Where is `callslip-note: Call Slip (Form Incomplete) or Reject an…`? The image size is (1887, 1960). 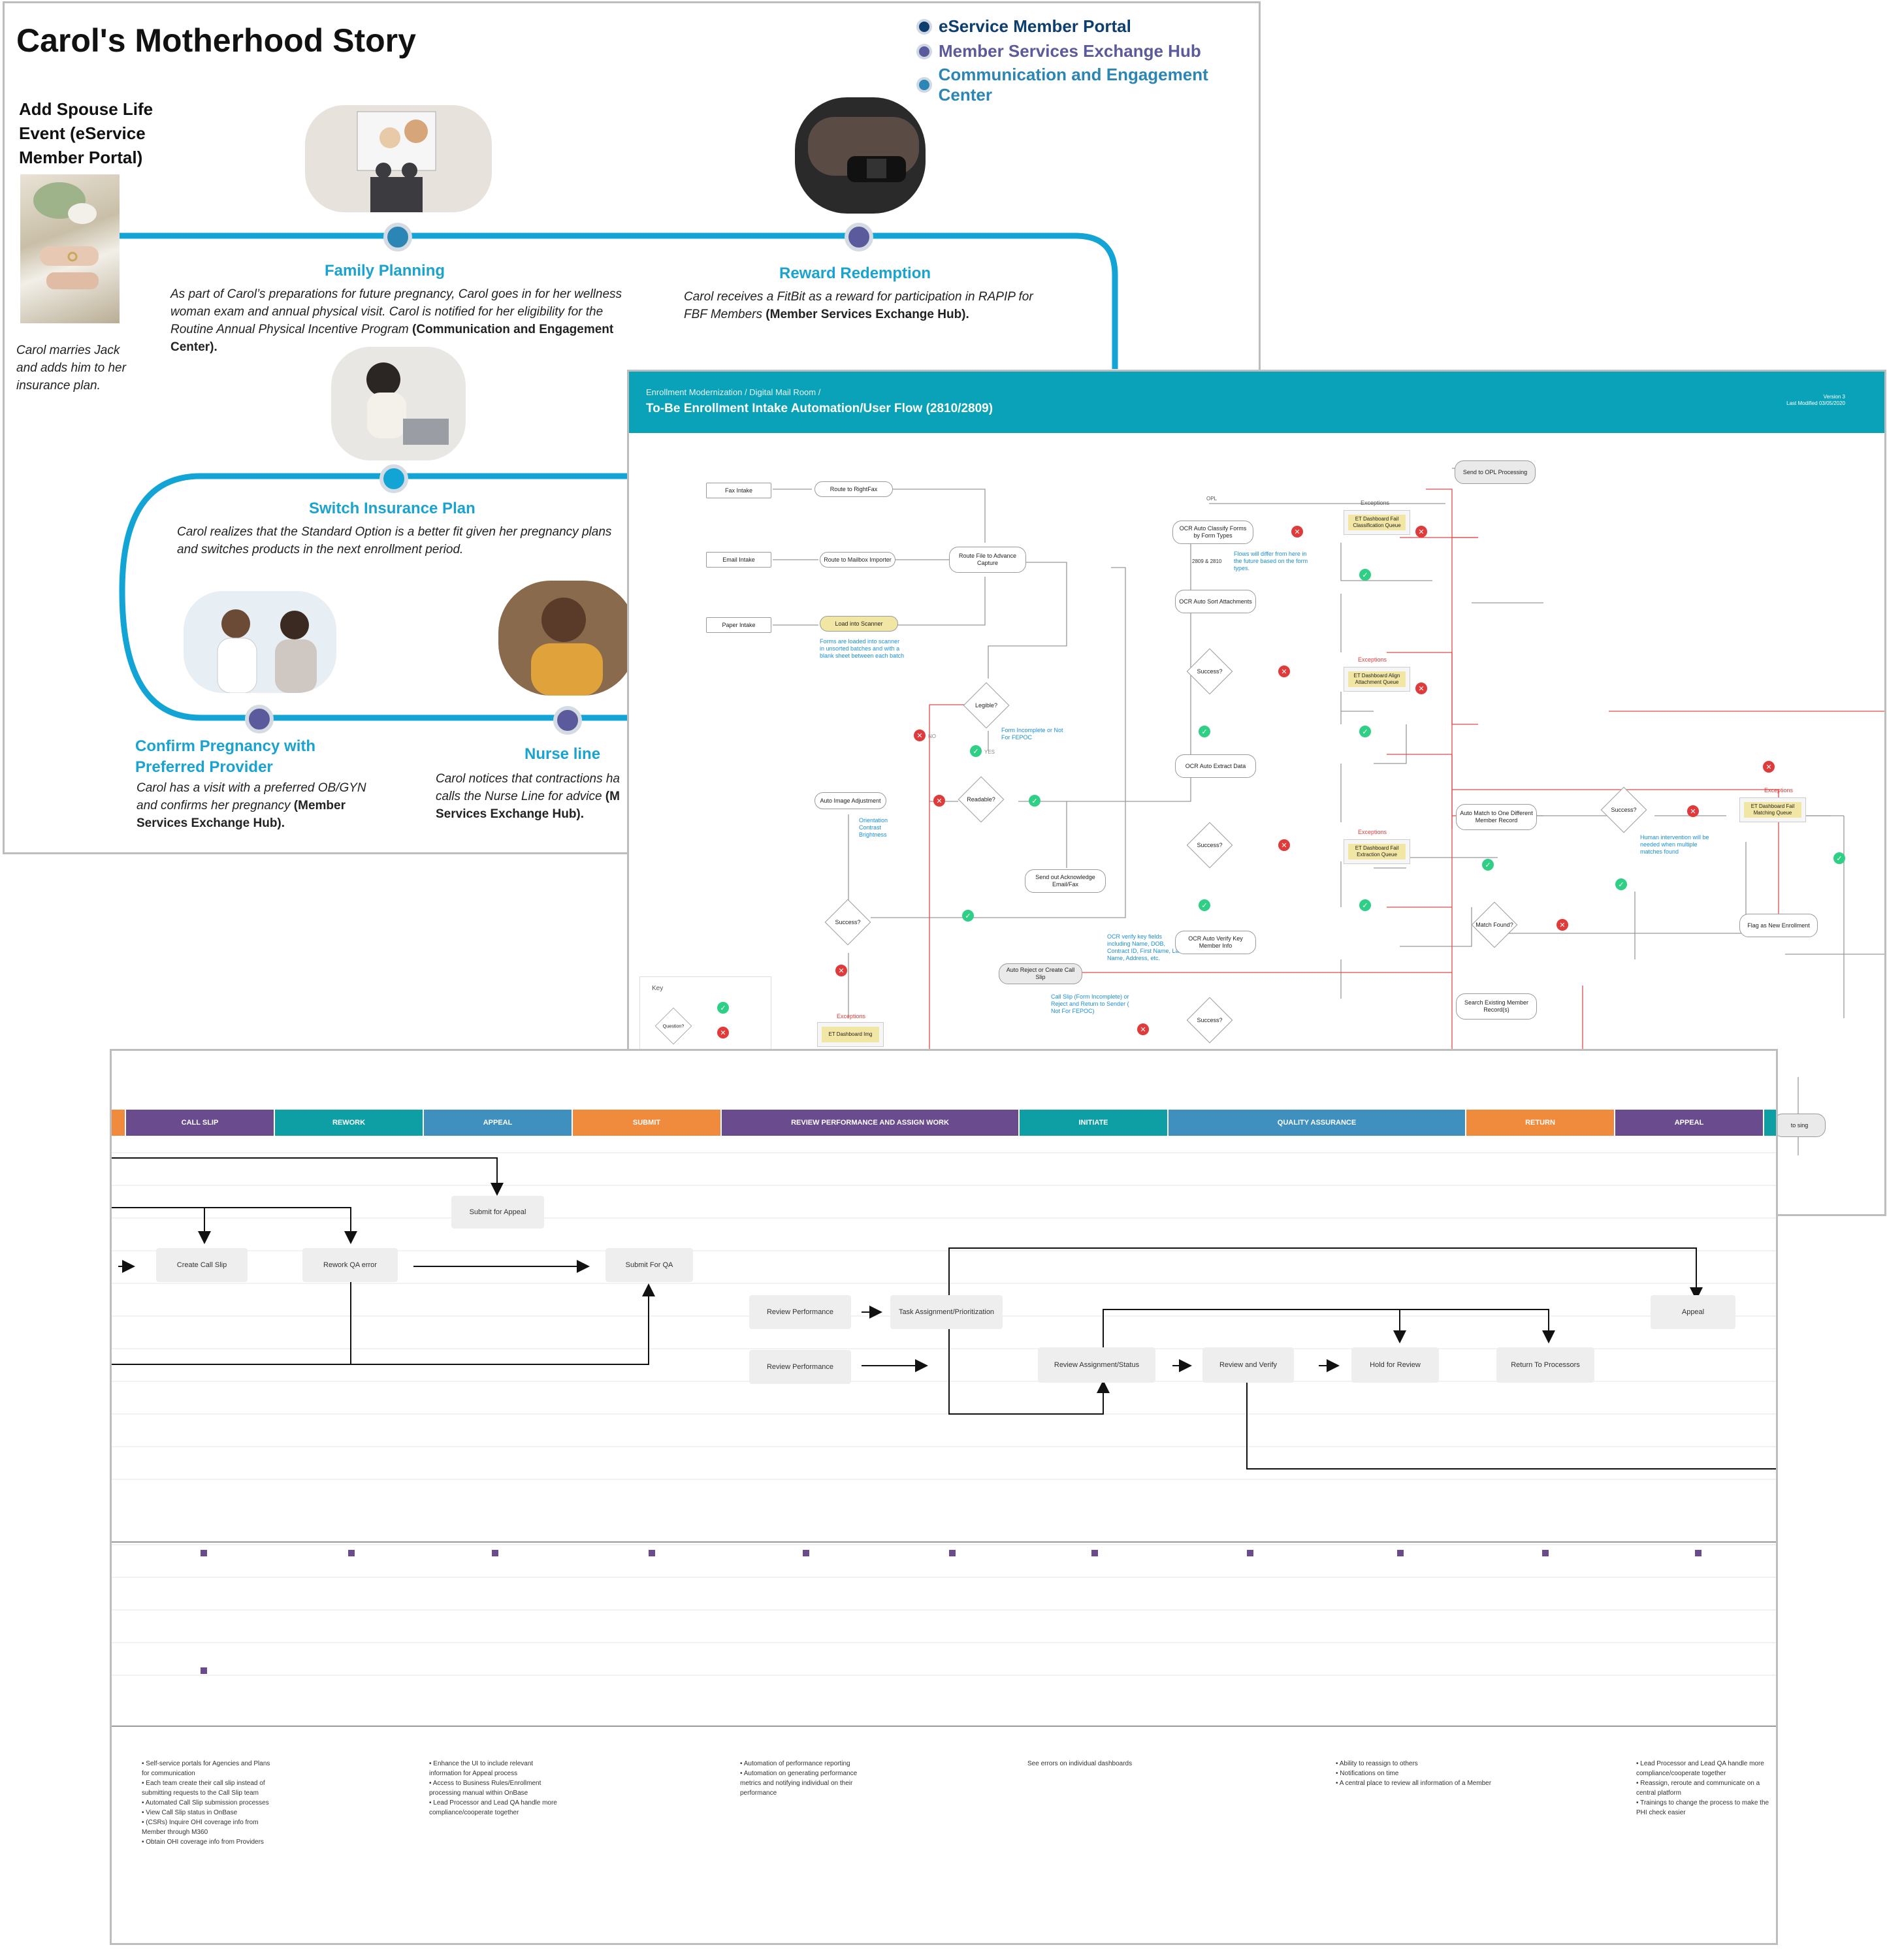 callslip-note: Call Slip (Form Incomplete) or Reject an… is located at coordinates (1090, 1004).